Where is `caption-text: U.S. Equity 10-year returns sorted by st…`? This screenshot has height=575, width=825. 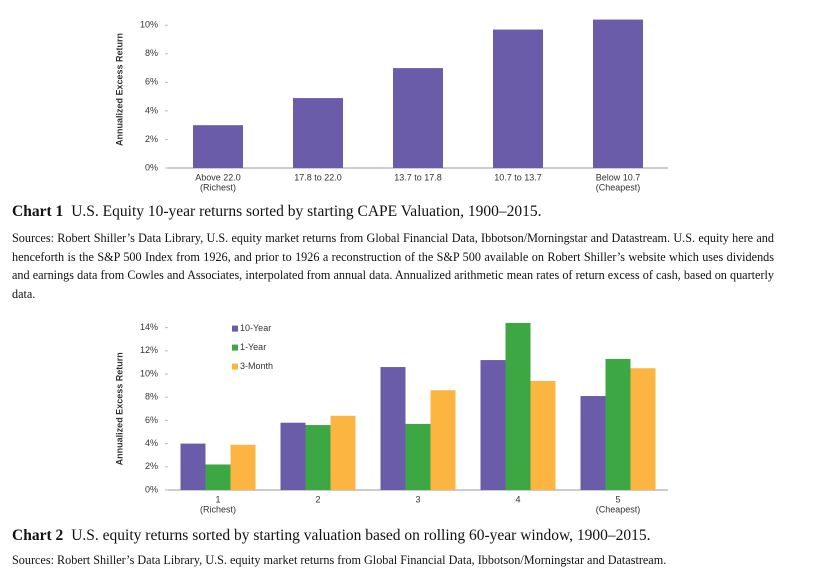 caption-text: U.S. Equity 10-year returns sorted by st… is located at coordinates (306, 211).